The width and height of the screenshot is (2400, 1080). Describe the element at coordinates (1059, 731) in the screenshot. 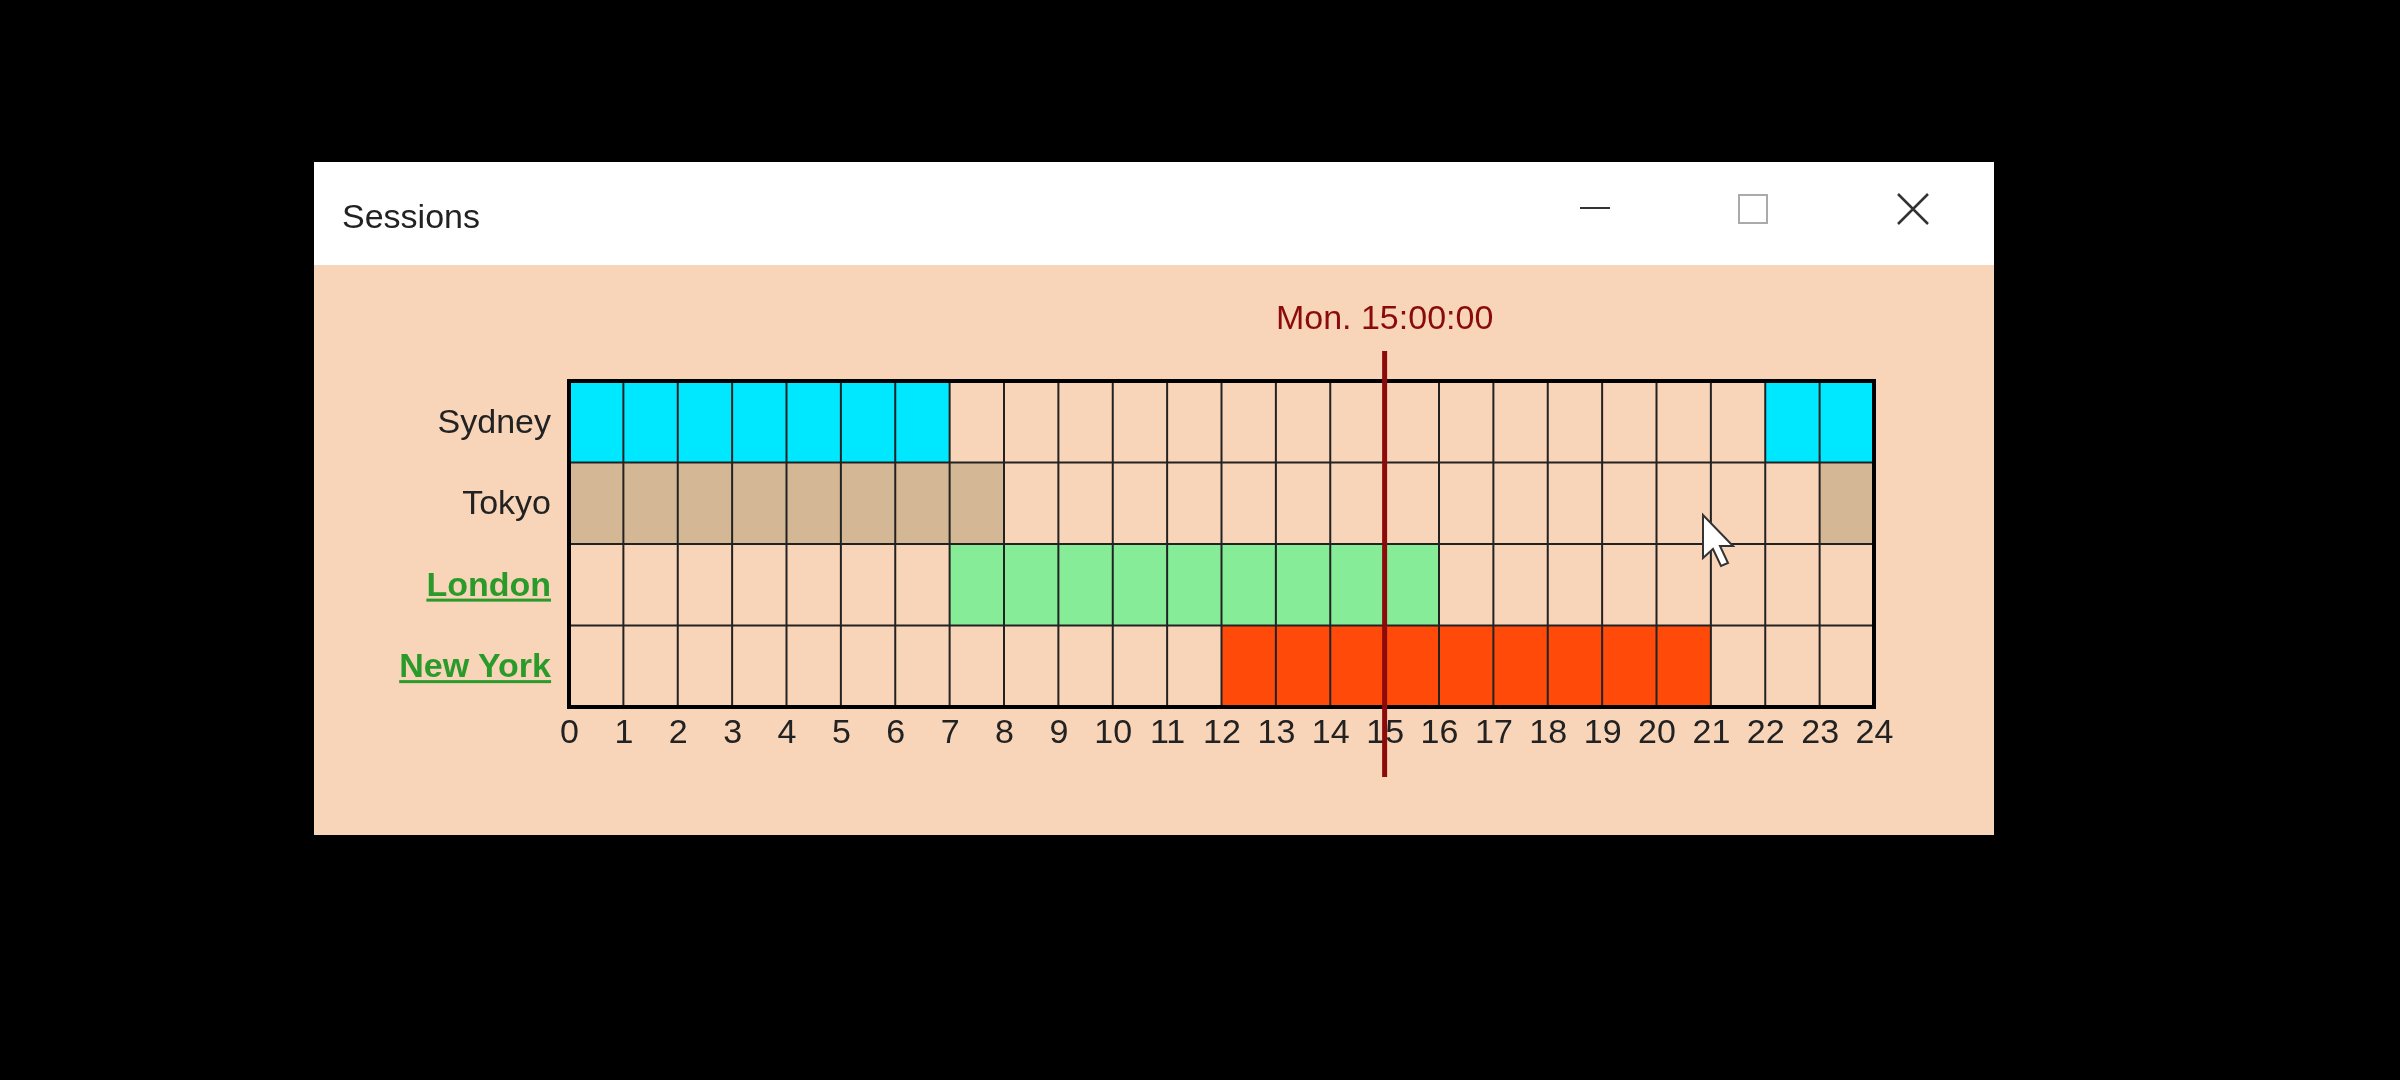

I see `x-tick-label: 9` at that location.